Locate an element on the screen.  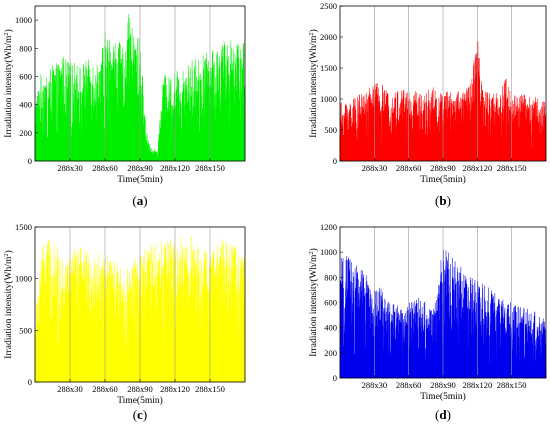
panel-d-grid is located at coordinates (443, 302).